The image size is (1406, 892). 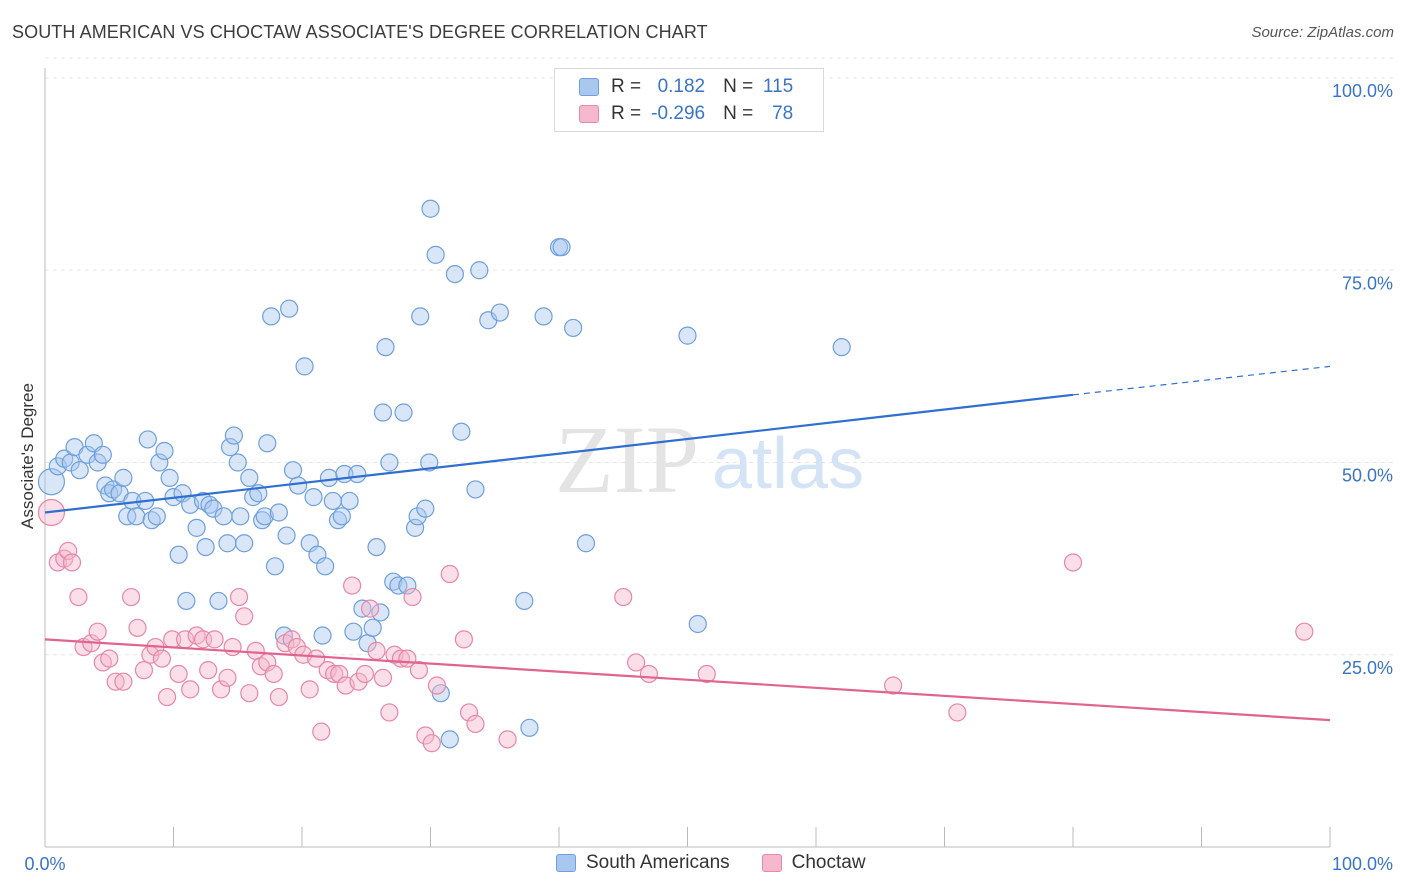 What do you see at coordinates (686, 87) in the screenshot?
I see `legend-row-south-americans: R = 0.182 N = 115` at bounding box center [686, 87].